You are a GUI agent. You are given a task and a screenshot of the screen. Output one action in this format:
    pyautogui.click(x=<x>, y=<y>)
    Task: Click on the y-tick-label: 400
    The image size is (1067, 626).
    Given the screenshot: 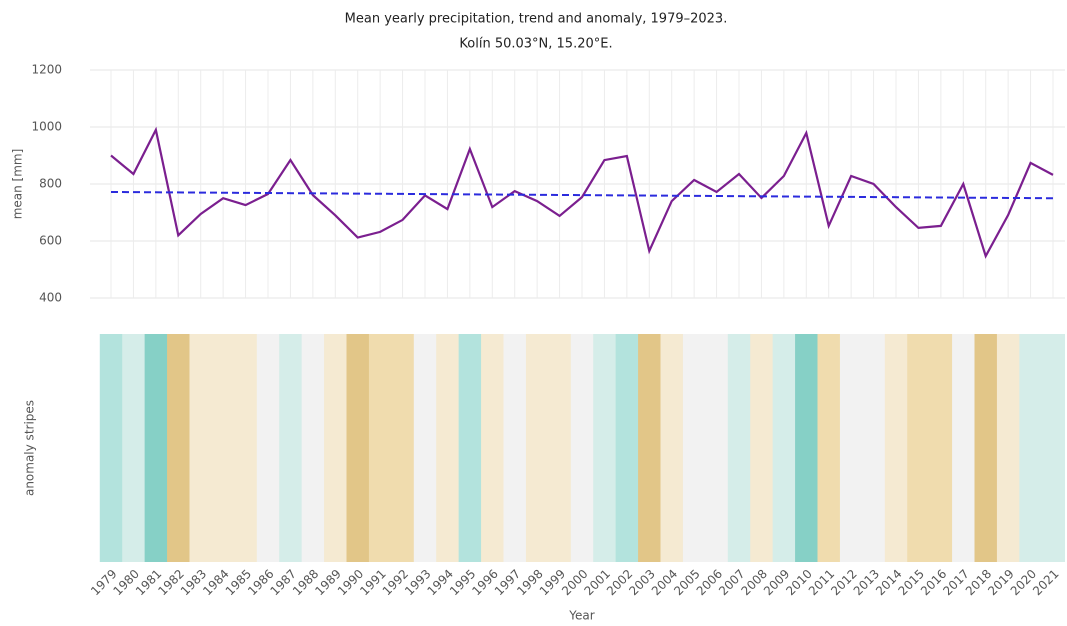 What is the action you would take?
    pyautogui.click(x=50, y=298)
    